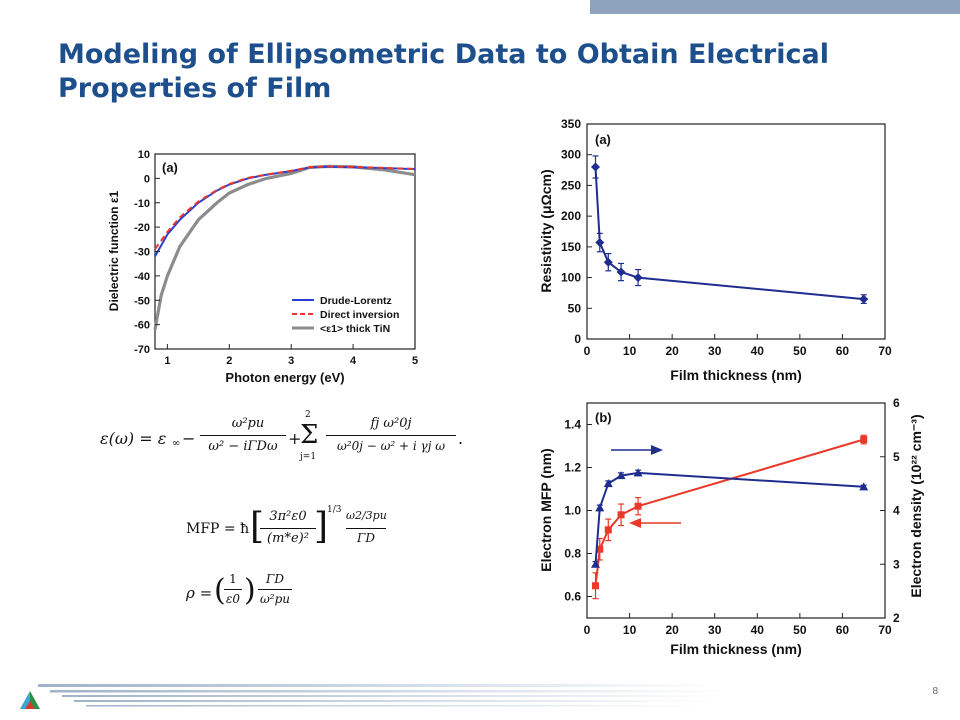 The image size is (960, 720). I want to click on y-left-tick-label: 1.4, so click(572, 425).